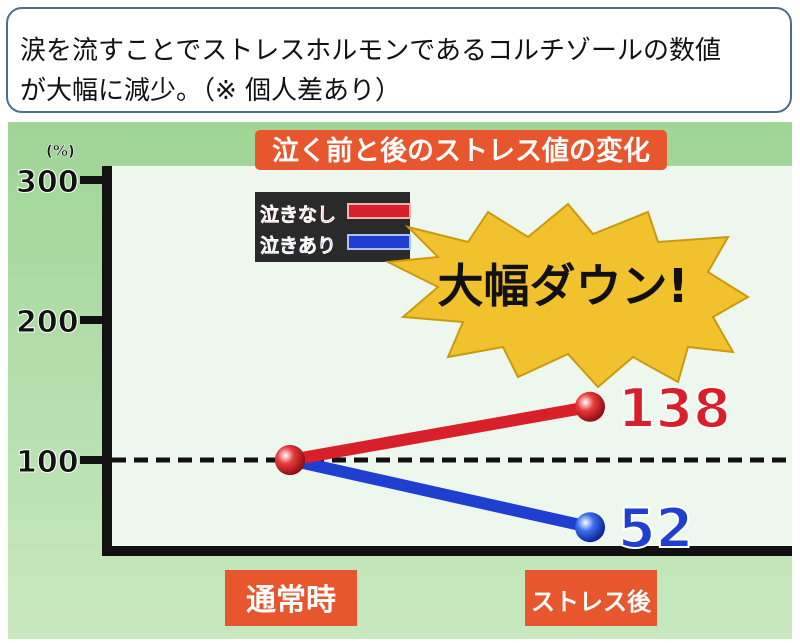 Image resolution: width=800 pixels, height=643 pixels. I want to click on legend-label-cry: 泣きあり, so click(298, 245).